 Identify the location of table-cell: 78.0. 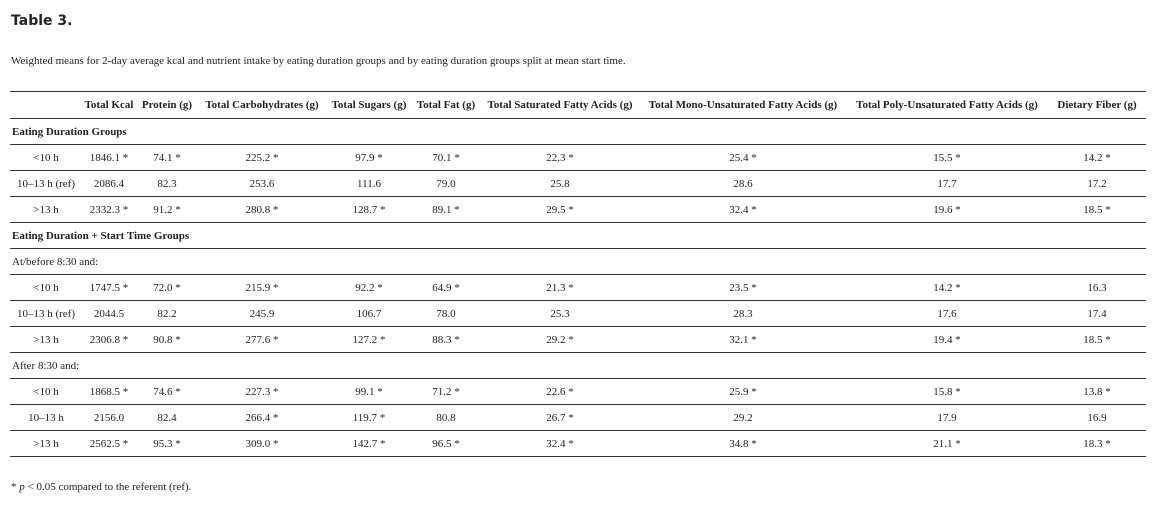
(446, 313).